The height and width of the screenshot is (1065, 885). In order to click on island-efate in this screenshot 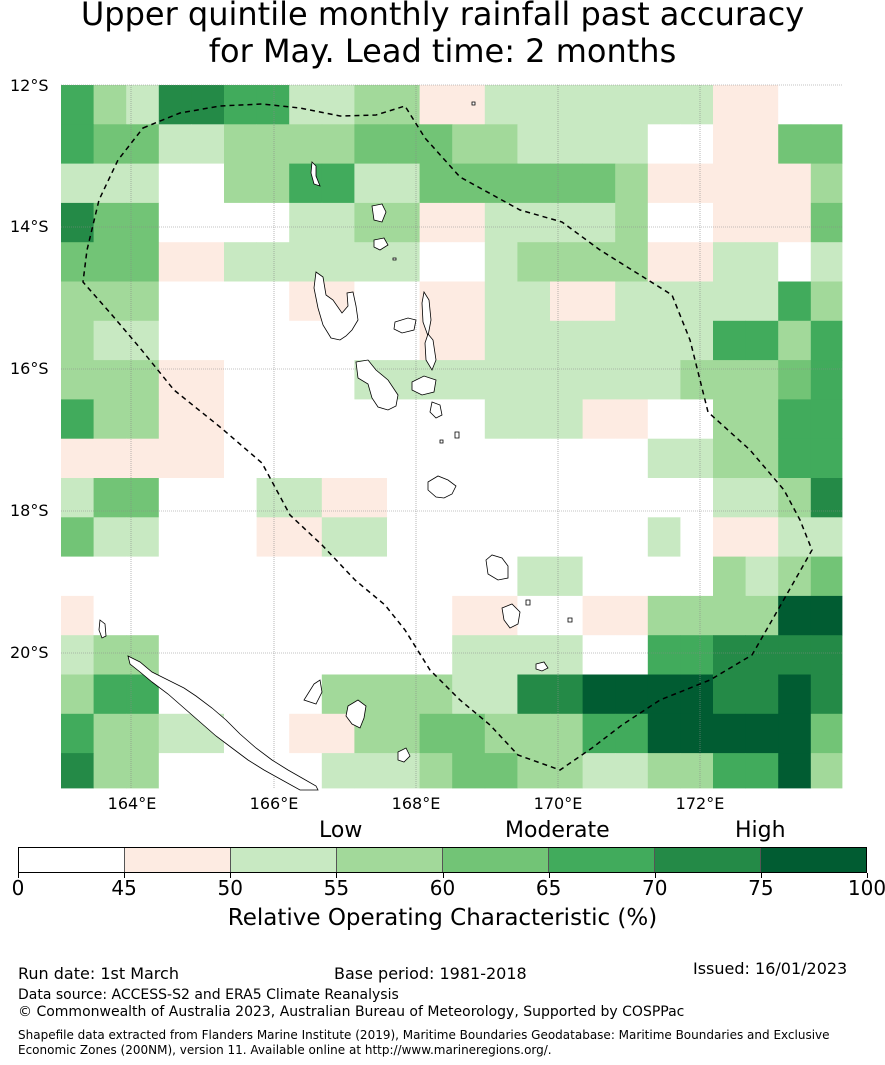, I will do `click(442, 487)`.